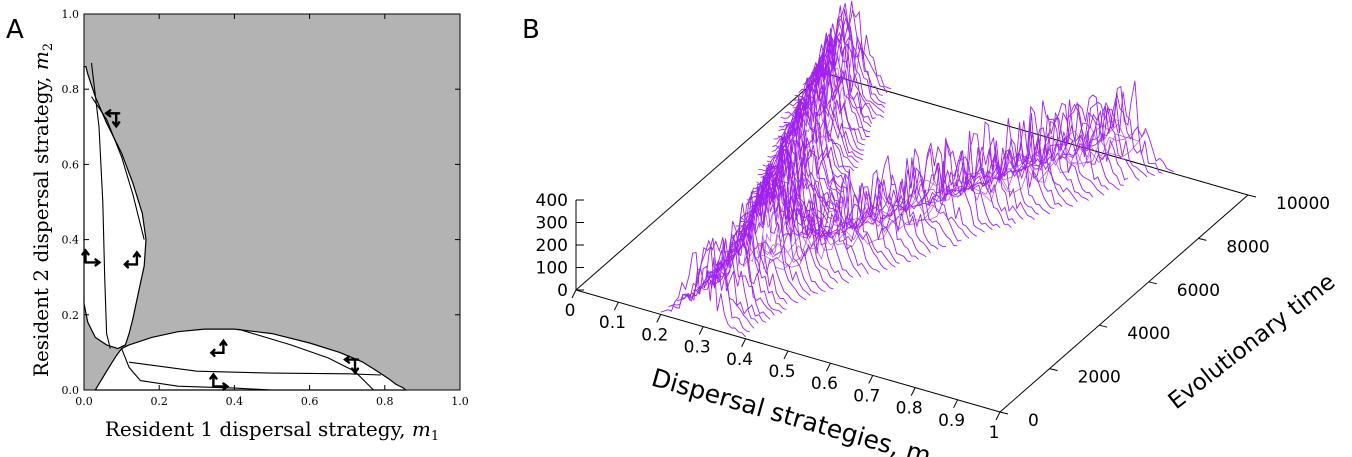 This screenshot has width=1352, height=457. Describe the element at coordinates (71, 390) in the screenshot. I see `y-tick-label: 0.0` at that location.